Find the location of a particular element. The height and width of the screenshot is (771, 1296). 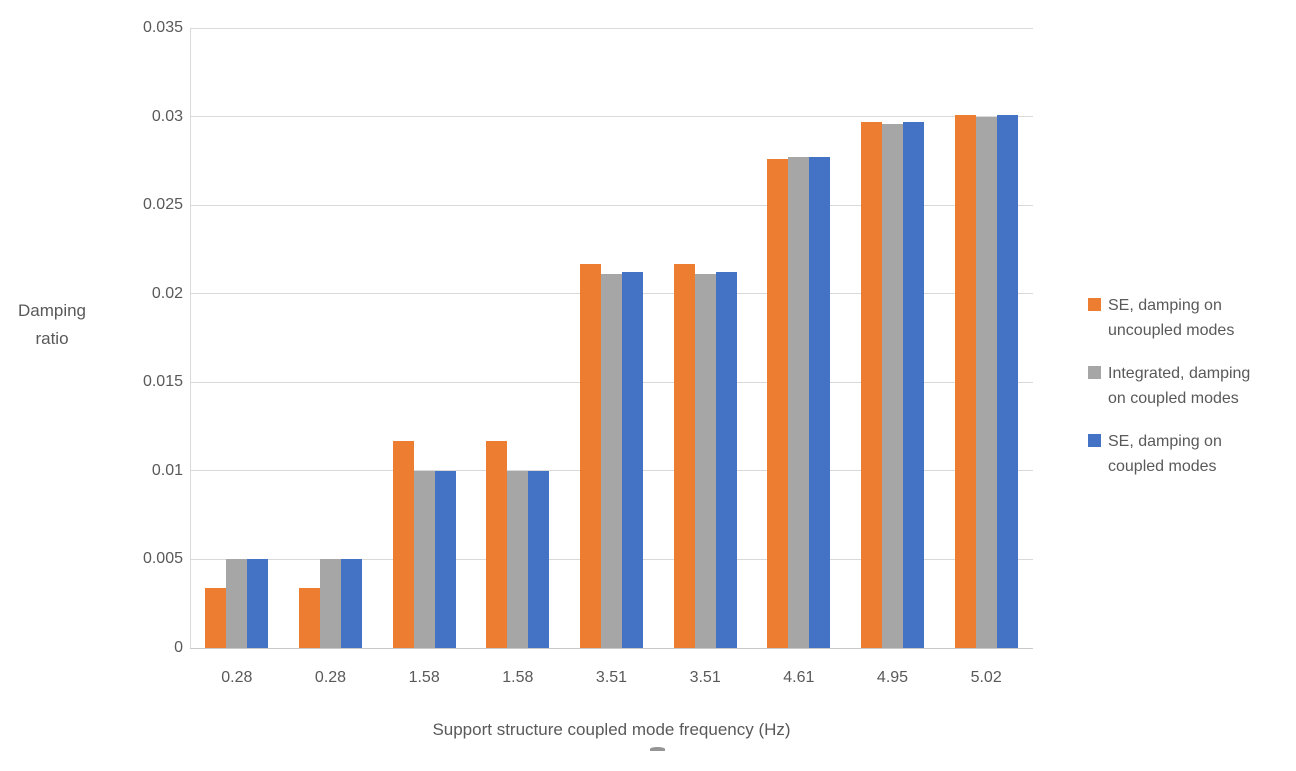

bar-series3-group7 is located at coordinates (820, 402).